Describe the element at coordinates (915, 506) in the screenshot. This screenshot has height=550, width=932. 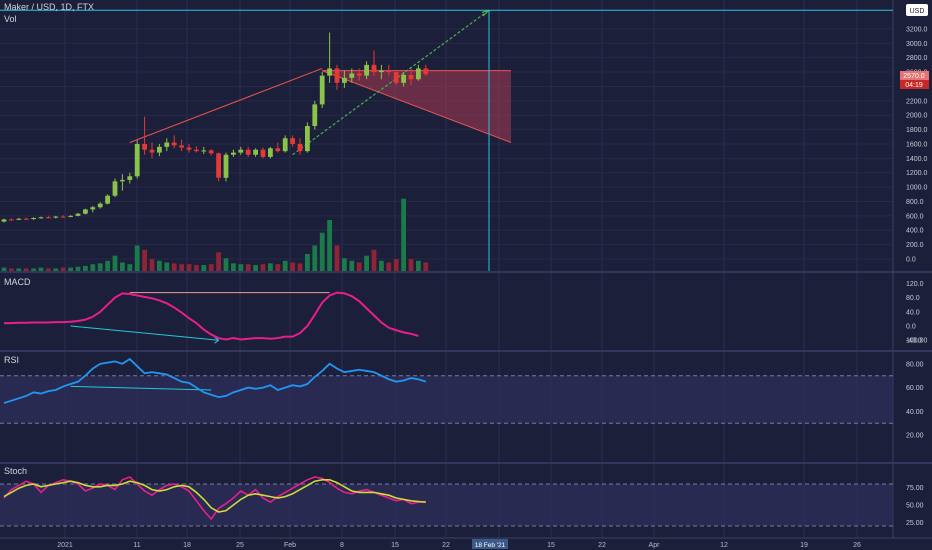
I see `stoch-tick-label: 50.00` at that location.